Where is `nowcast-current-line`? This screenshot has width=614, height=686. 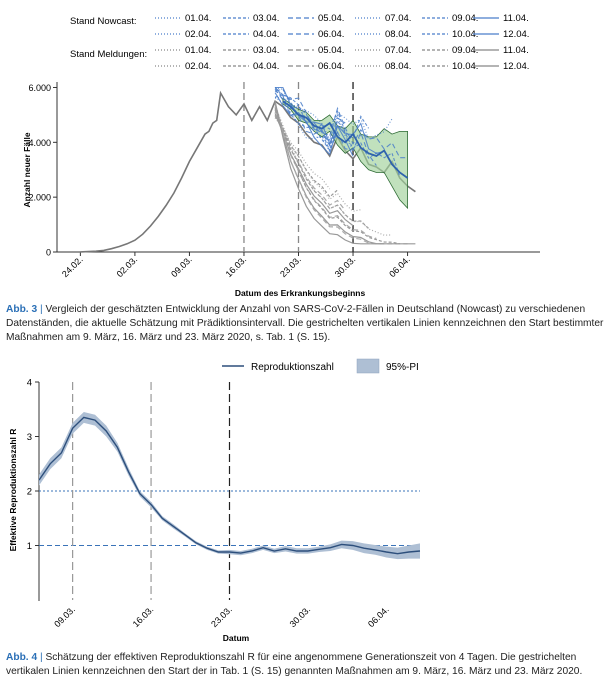 nowcast-current-line is located at coordinates (345, 139).